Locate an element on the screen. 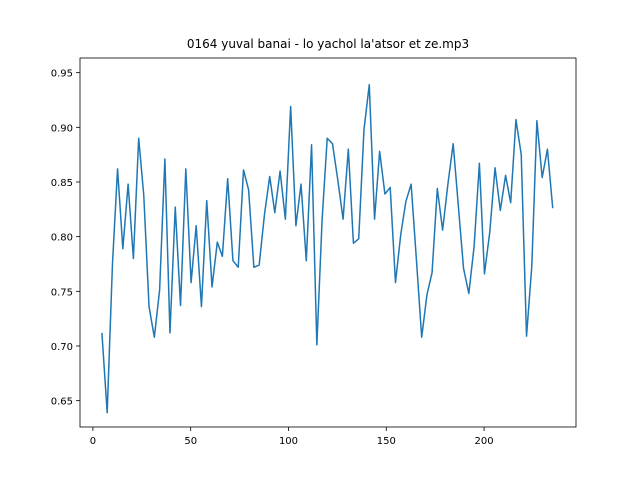 Image resolution: width=640 pixels, height=480 pixels. y-tick-label: 0.80 is located at coordinates (62, 238).